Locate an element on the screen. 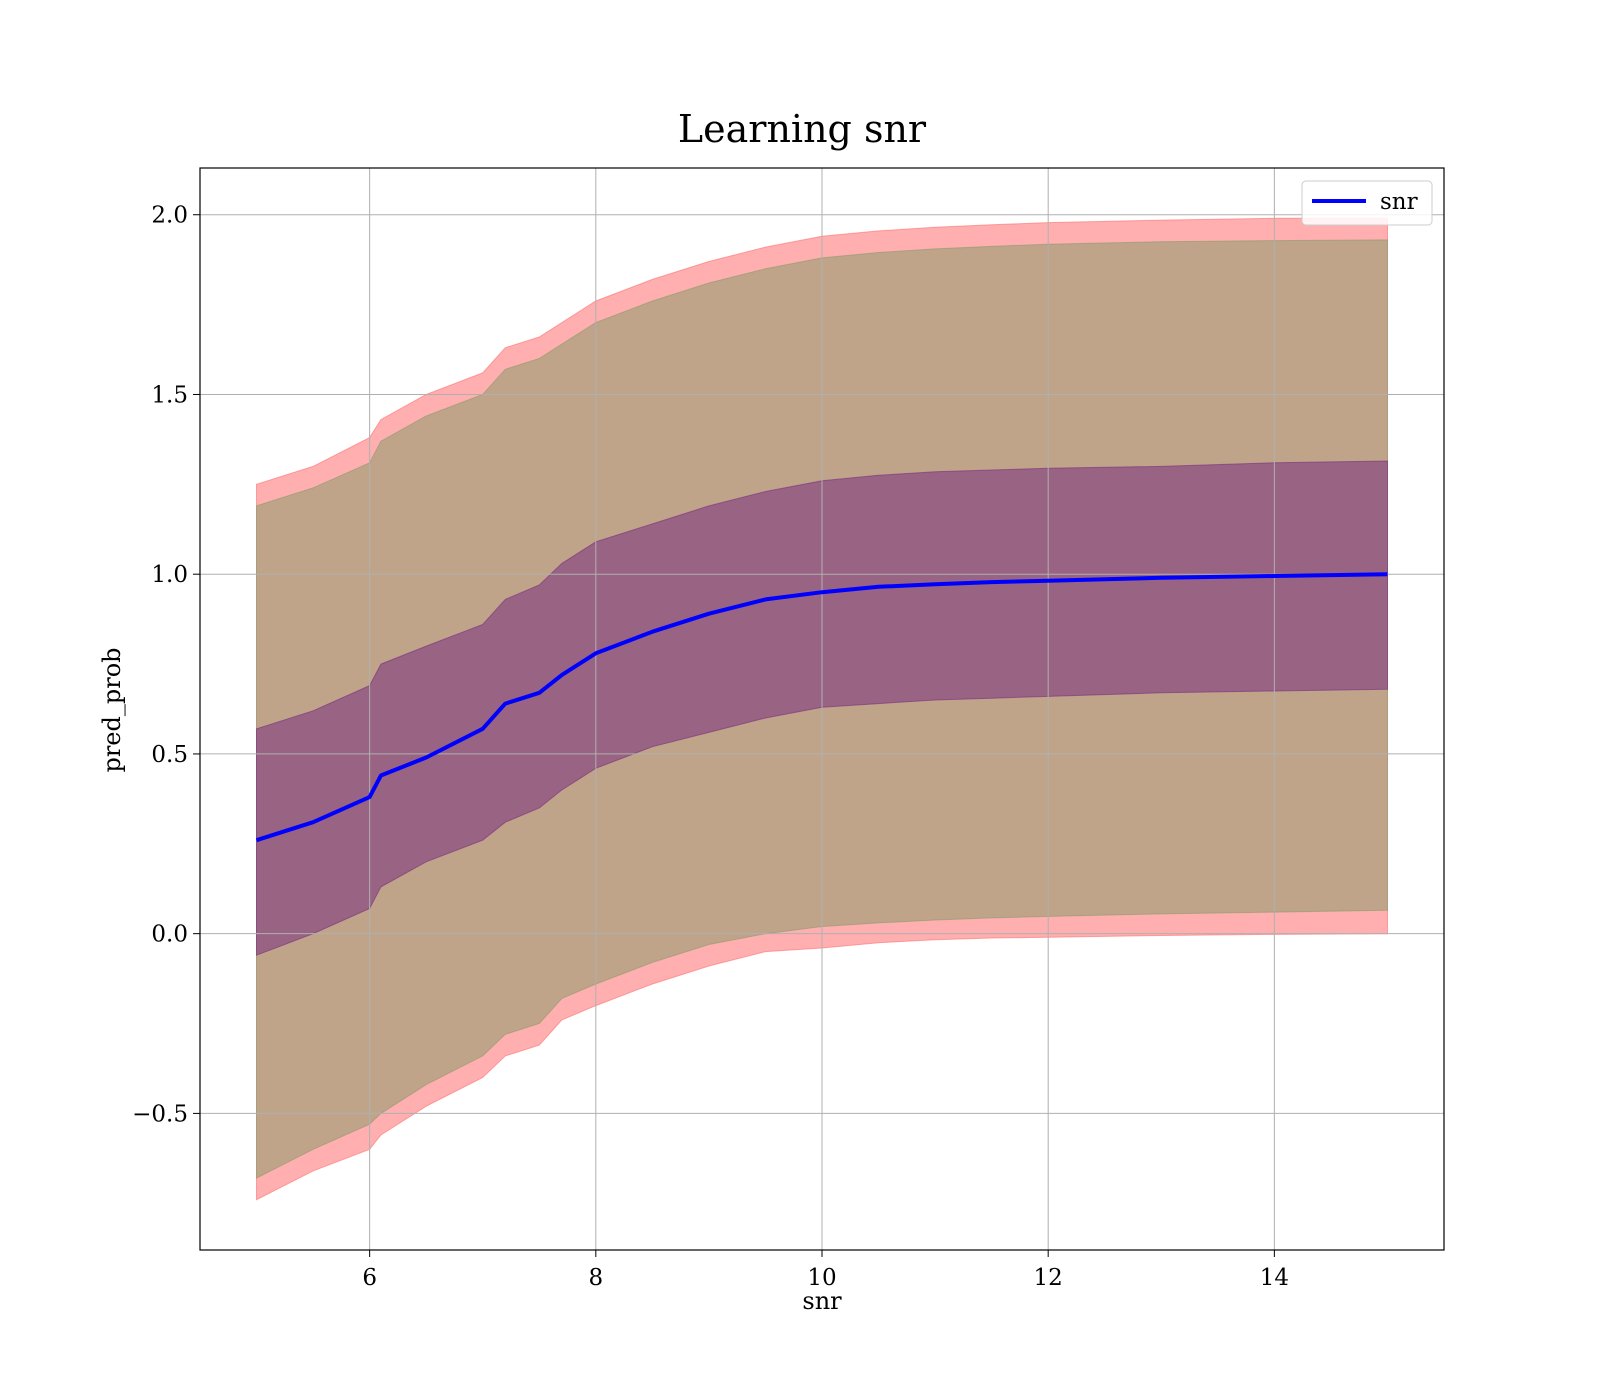  y-tick-label: 1.0 is located at coordinates (169, 575).